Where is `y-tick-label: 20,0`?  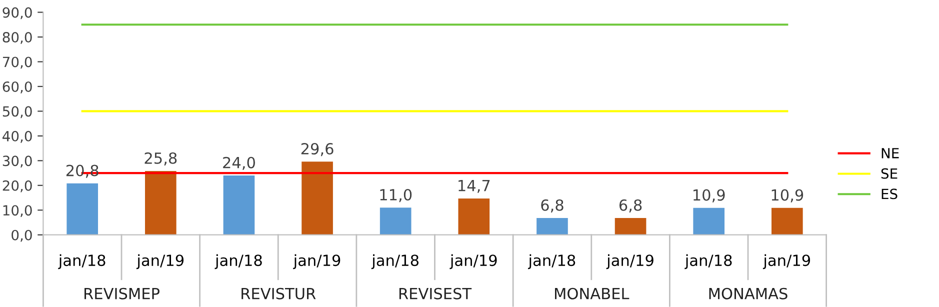
y-tick-label: 20,0 is located at coordinates (17, 186).